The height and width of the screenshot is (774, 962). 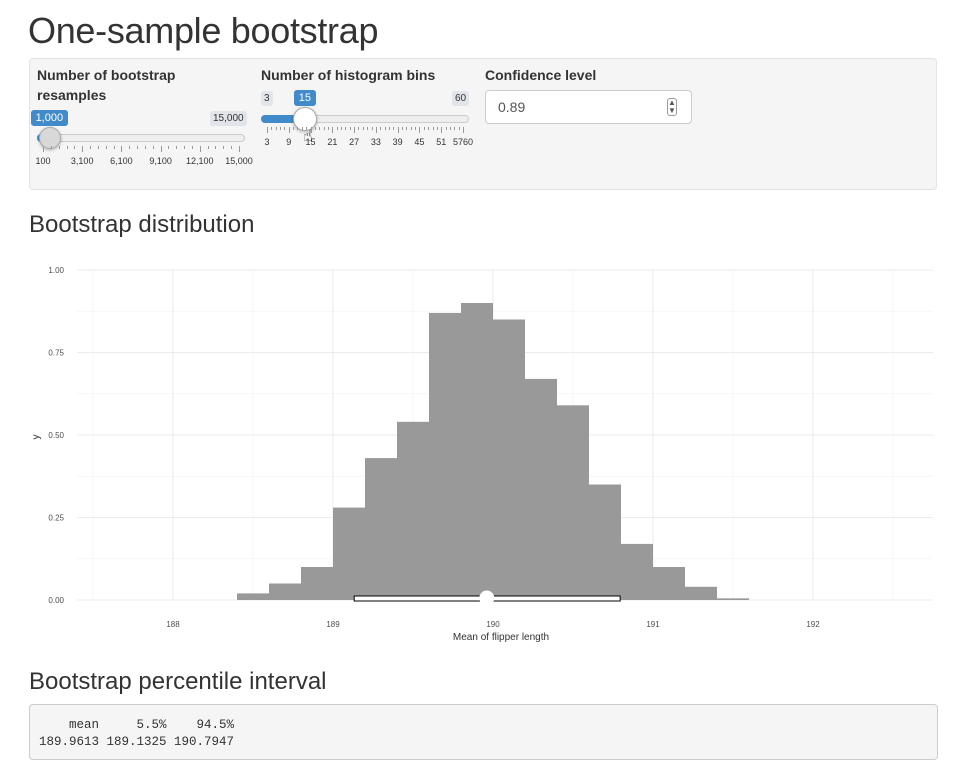 What do you see at coordinates (588, 107) in the screenshot?
I see `confidence-input: 0.89 ▲ ▼` at bounding box center [588, 107].